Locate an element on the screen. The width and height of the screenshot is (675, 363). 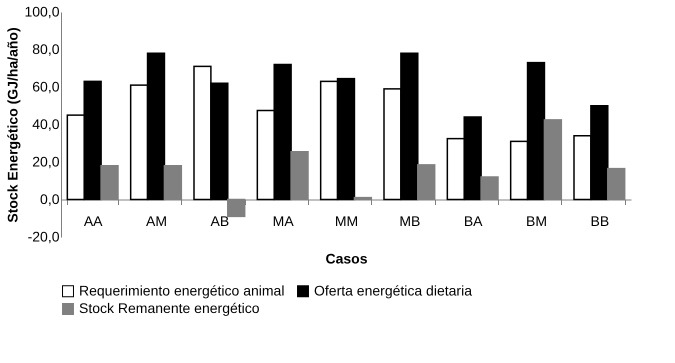
x-tick-label: AA is located at coordinates (94, 221).